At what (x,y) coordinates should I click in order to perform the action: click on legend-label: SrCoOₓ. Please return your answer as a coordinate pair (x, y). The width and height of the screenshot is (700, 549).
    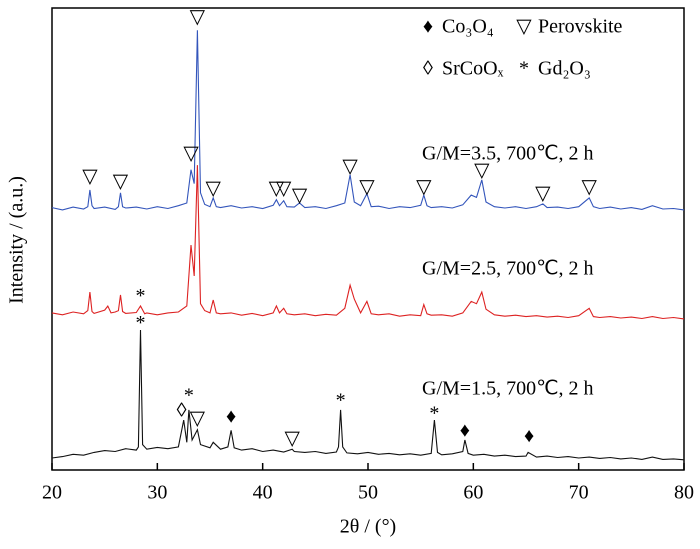
    Looking at the image, I should click on (473, 69).